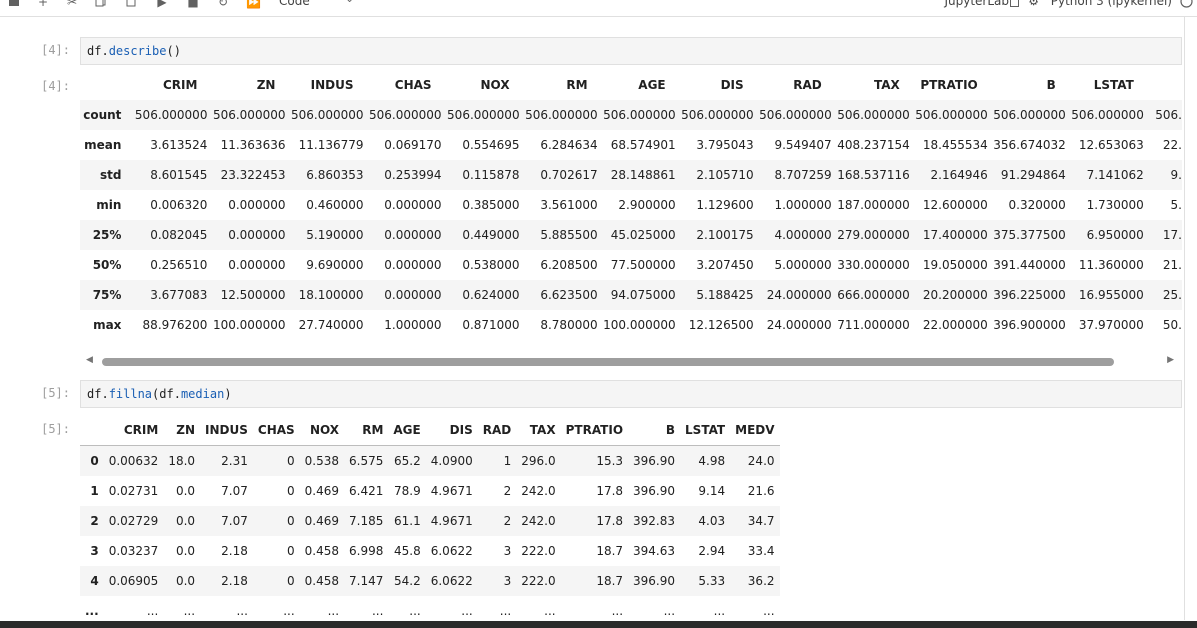 This screenshot has width=1197, height=628. What do you see at coordinates (102, 115) in the screenshot?
I see `row-label: count` at bounding box center [102, 115].